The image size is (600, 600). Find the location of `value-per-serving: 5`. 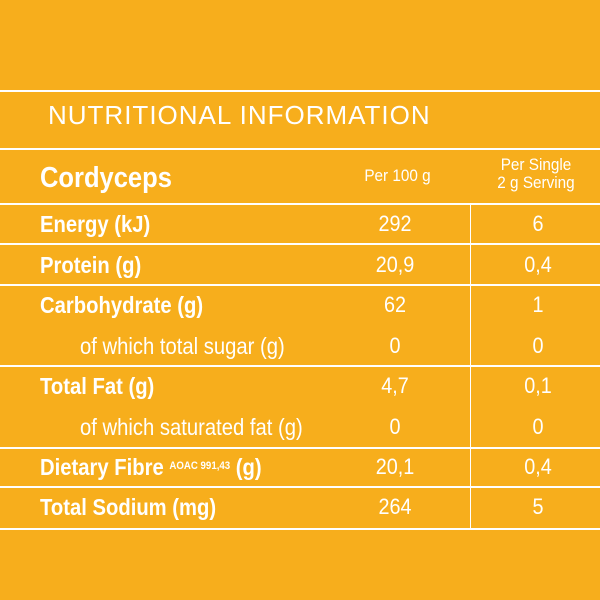

value-per-serving: 5 is located at coordinates (538, 506).